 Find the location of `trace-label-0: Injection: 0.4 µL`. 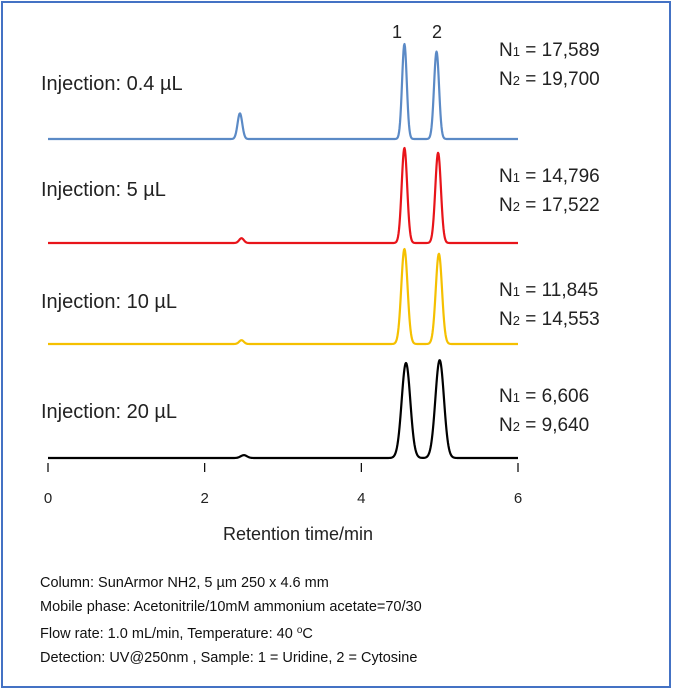

trace-label-0: Injection: 0.4 µL is located at coordinates (112, 84).